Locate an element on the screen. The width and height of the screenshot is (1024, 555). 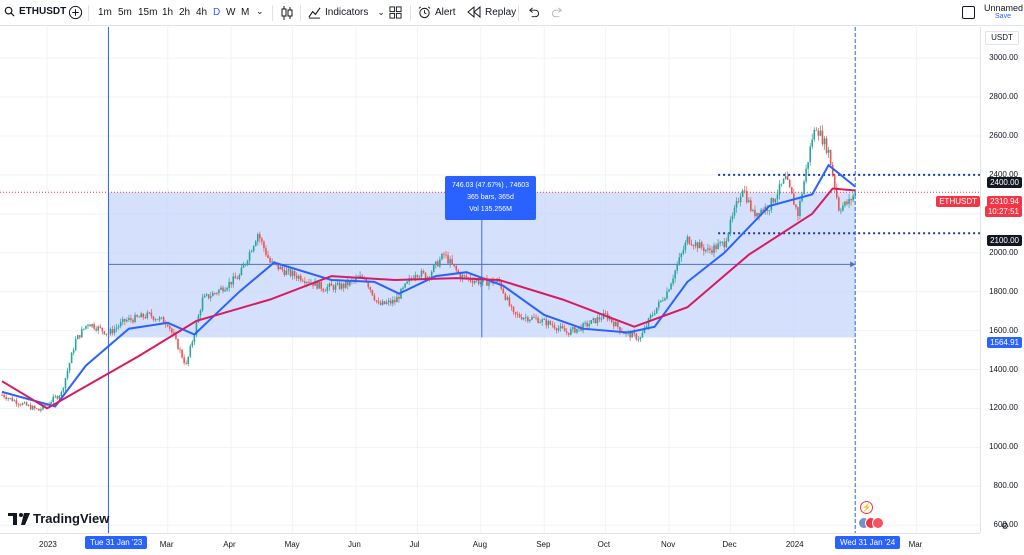
measure-bars: 365 bars, 365d is located at coordinates (490, 197).